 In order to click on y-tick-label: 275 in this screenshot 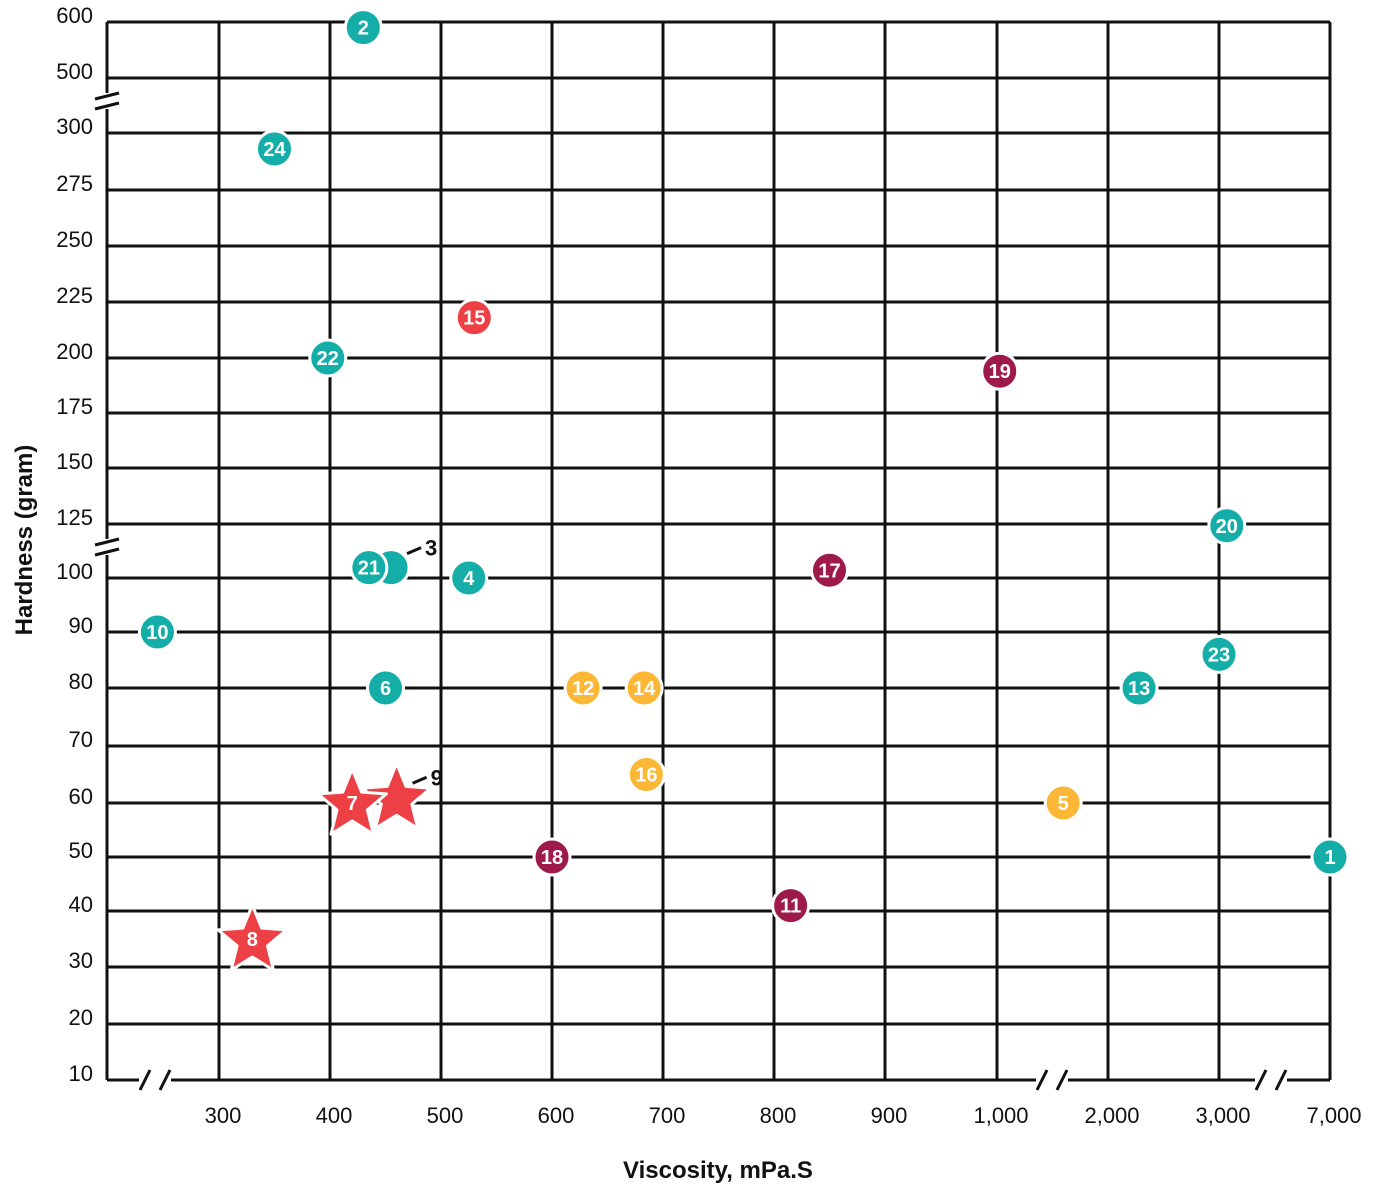, I will do `click(74, 183)`.